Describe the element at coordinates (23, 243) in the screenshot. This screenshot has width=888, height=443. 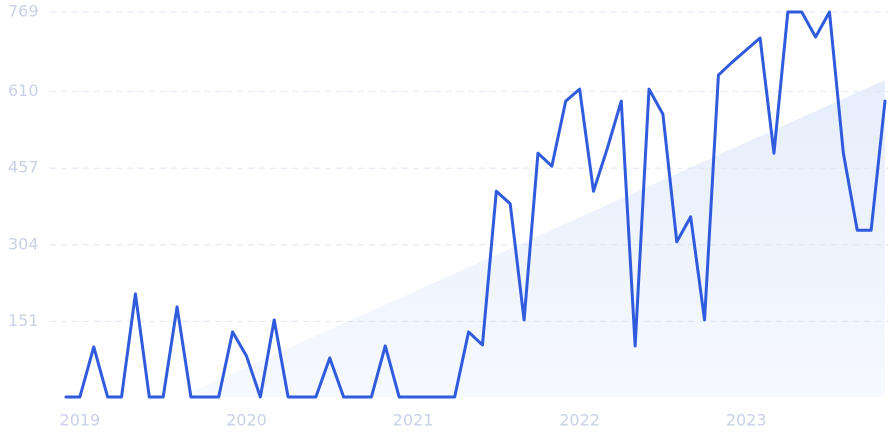
I see `y-tick-label: 304` at that location.